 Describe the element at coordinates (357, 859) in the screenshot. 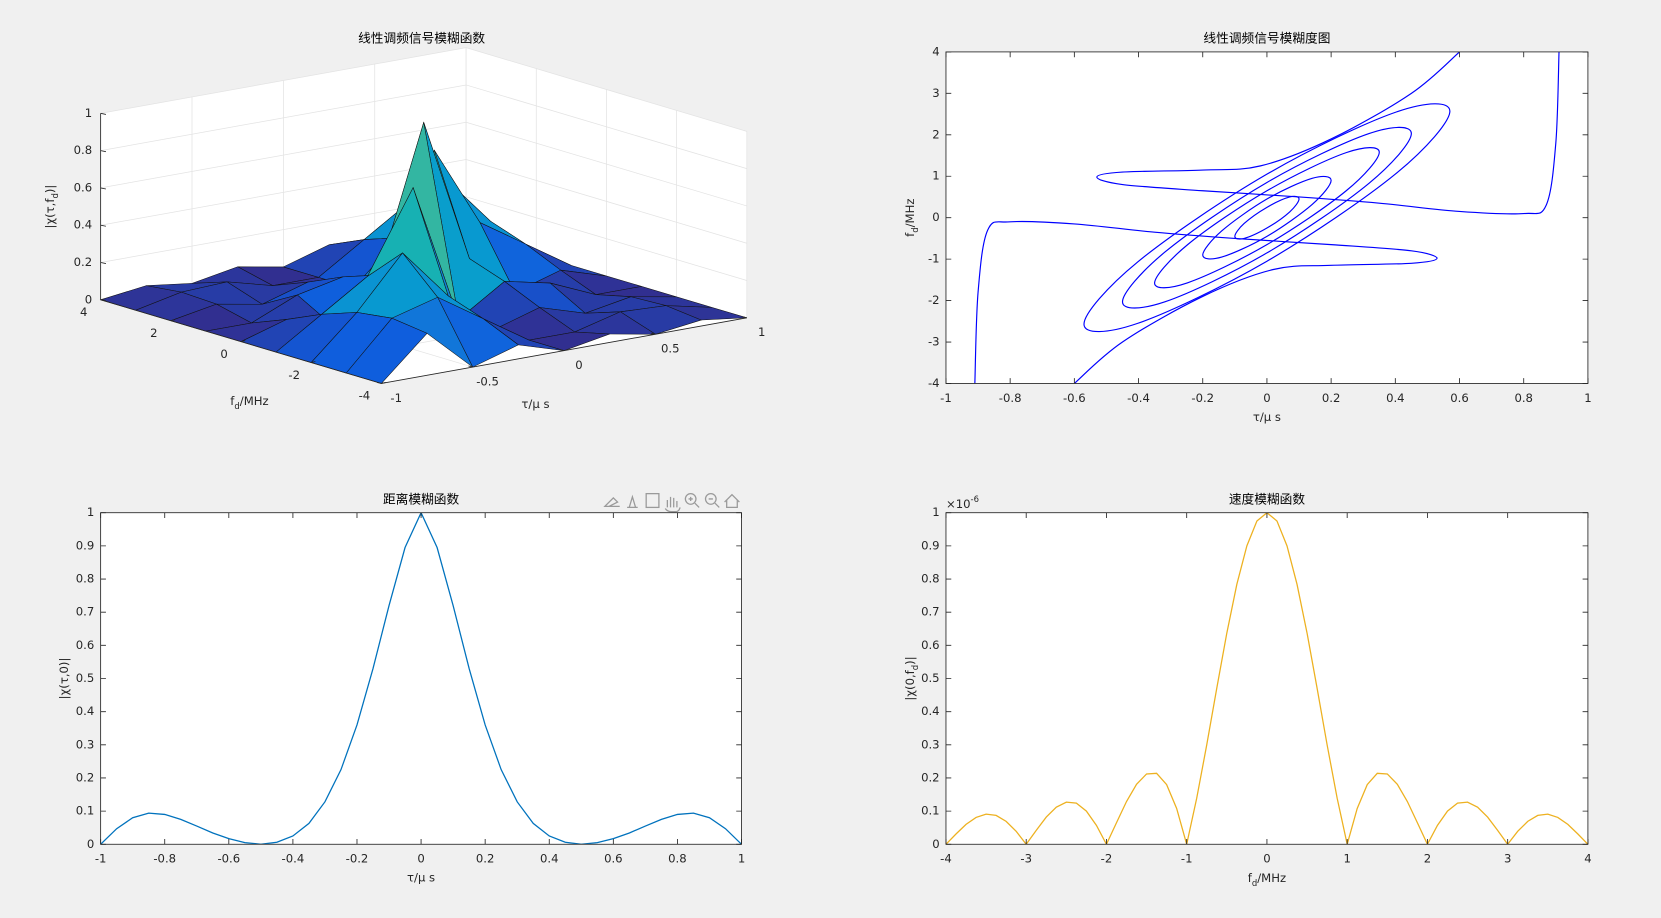

I see `x-tick-label: -0.2` at that location.